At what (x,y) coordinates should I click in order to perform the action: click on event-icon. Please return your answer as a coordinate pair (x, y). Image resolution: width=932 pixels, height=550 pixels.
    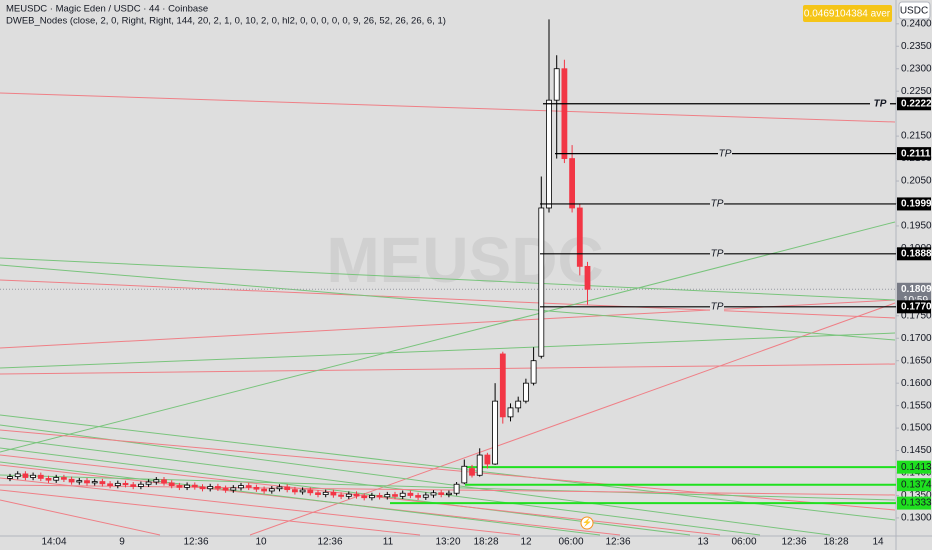
    Looking at the image, I should click on (587, 523).